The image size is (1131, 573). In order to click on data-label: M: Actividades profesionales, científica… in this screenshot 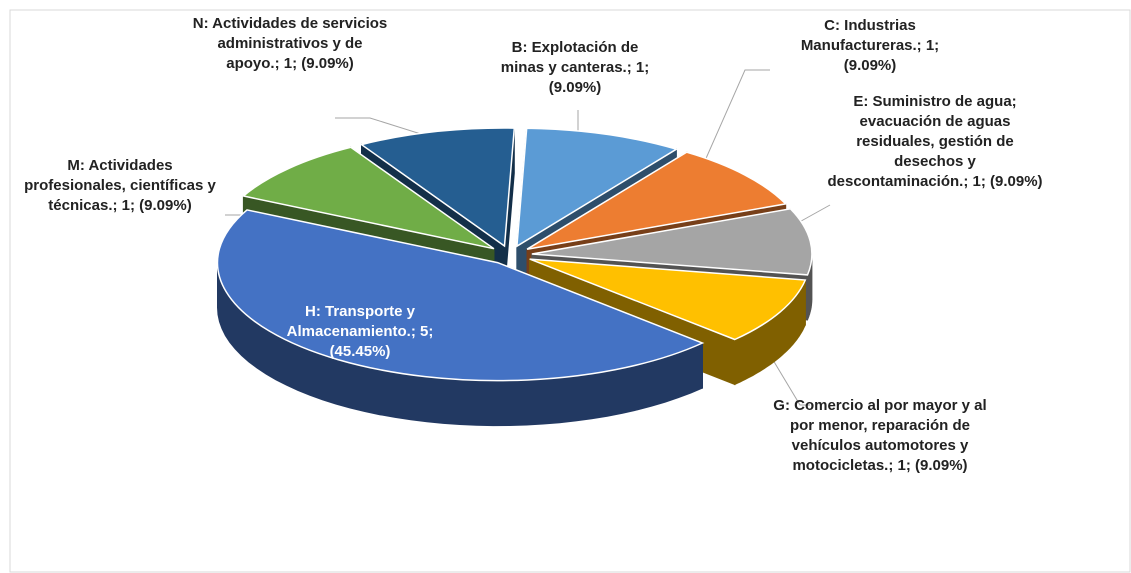, I will do `click(120, 185)`.